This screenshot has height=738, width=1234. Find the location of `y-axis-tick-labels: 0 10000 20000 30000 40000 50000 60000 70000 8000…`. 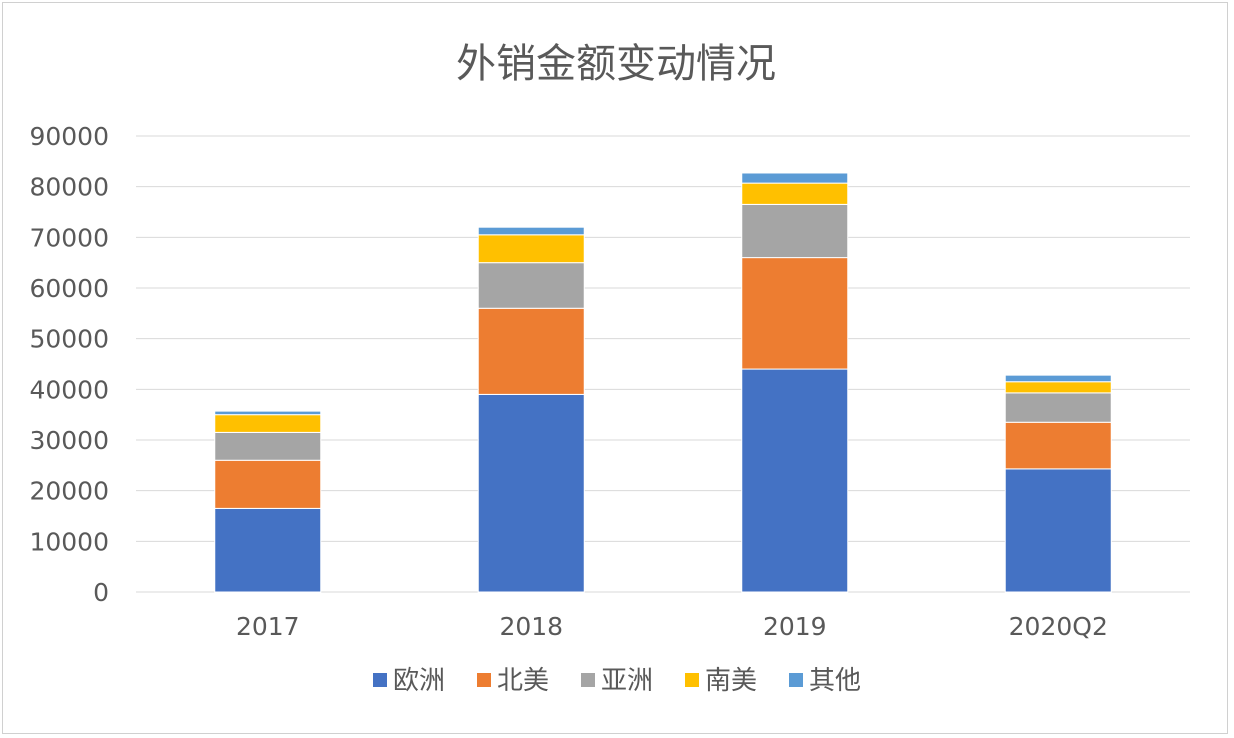

y-axis-tick-labels: 0 10000 20000 30000 40000 50000 60000 70000 8000… is located at coordinates (69, 364).